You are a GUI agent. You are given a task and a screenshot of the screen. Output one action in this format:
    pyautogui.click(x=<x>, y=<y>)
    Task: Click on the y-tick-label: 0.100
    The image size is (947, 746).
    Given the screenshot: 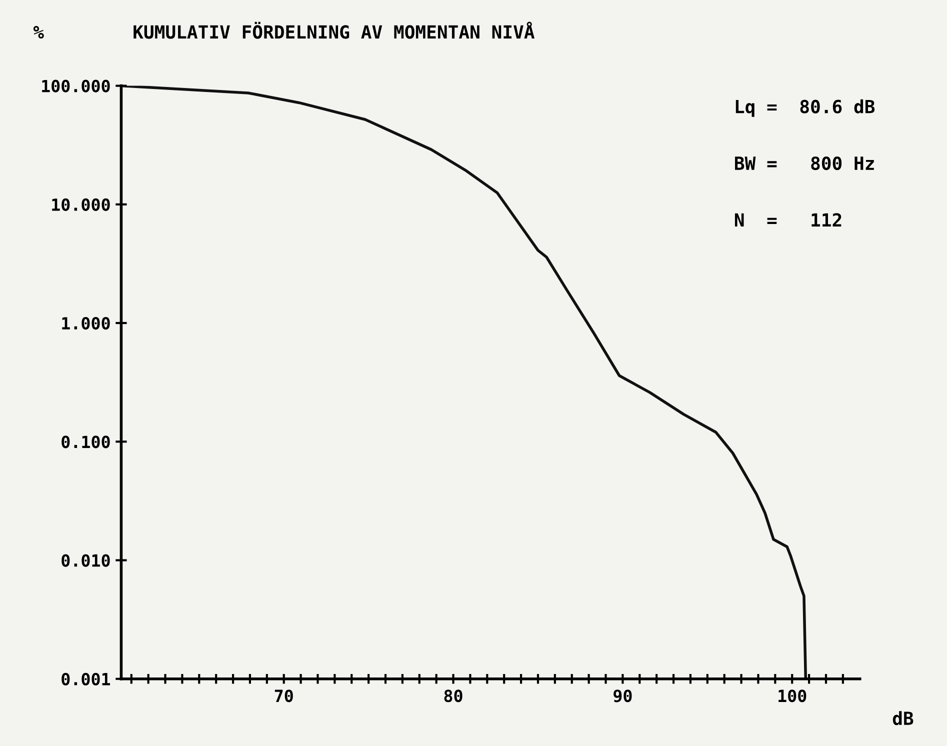 What is the action you would take?
    pyautogui.click(x=86, y=442)
    